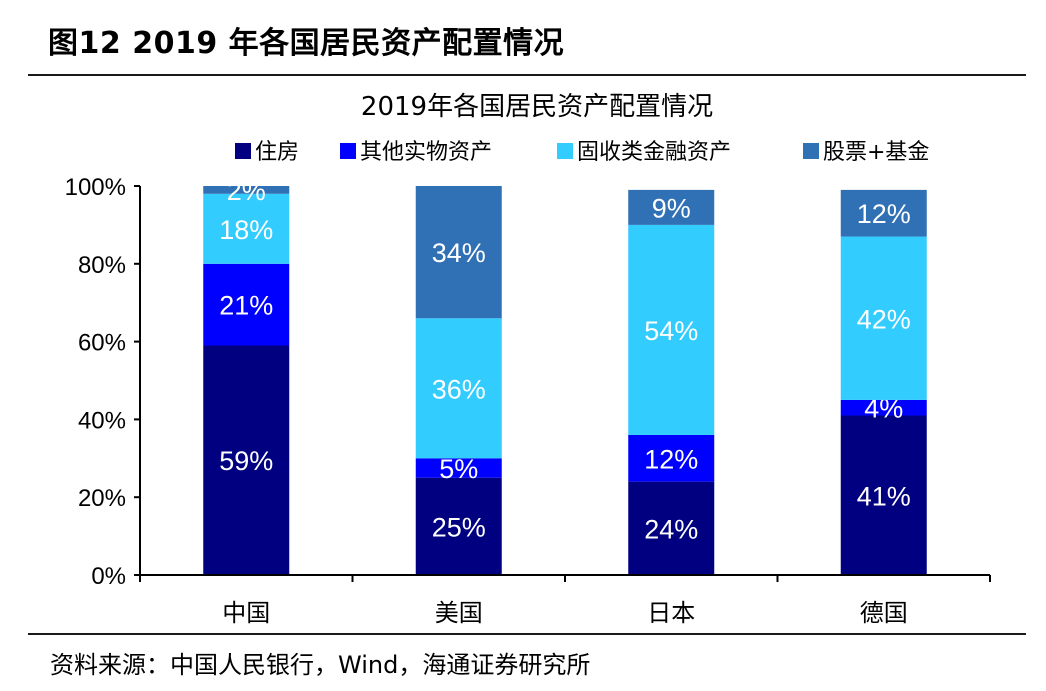 This screenshot has width=1046, height=691. I want to click on category-label: 德国, so click(884, 613).